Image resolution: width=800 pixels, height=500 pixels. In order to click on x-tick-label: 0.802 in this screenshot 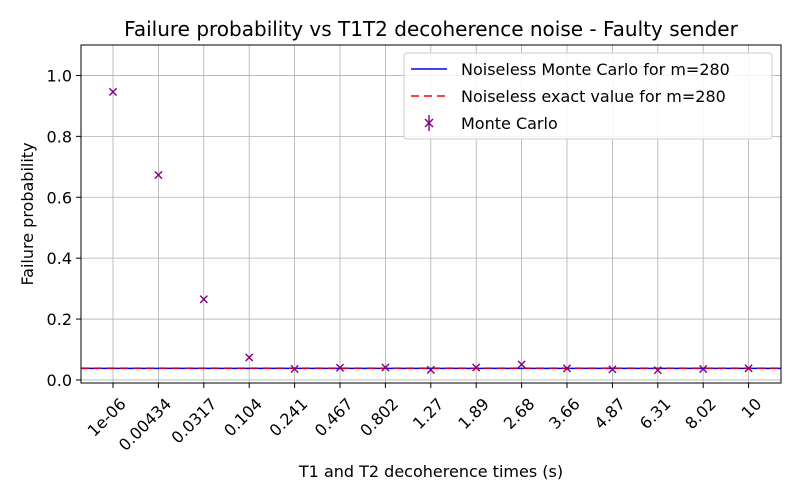, I will do `click(379, 417)`.